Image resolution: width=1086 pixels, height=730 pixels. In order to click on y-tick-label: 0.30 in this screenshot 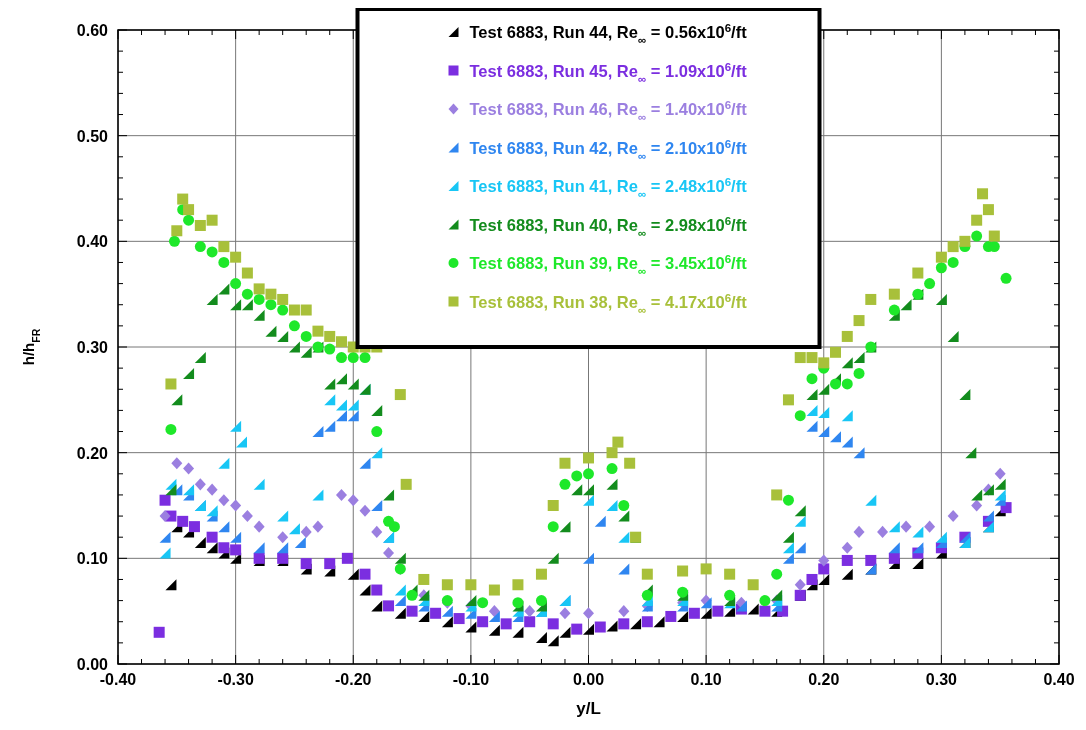, I will do `click(92, 347)`.